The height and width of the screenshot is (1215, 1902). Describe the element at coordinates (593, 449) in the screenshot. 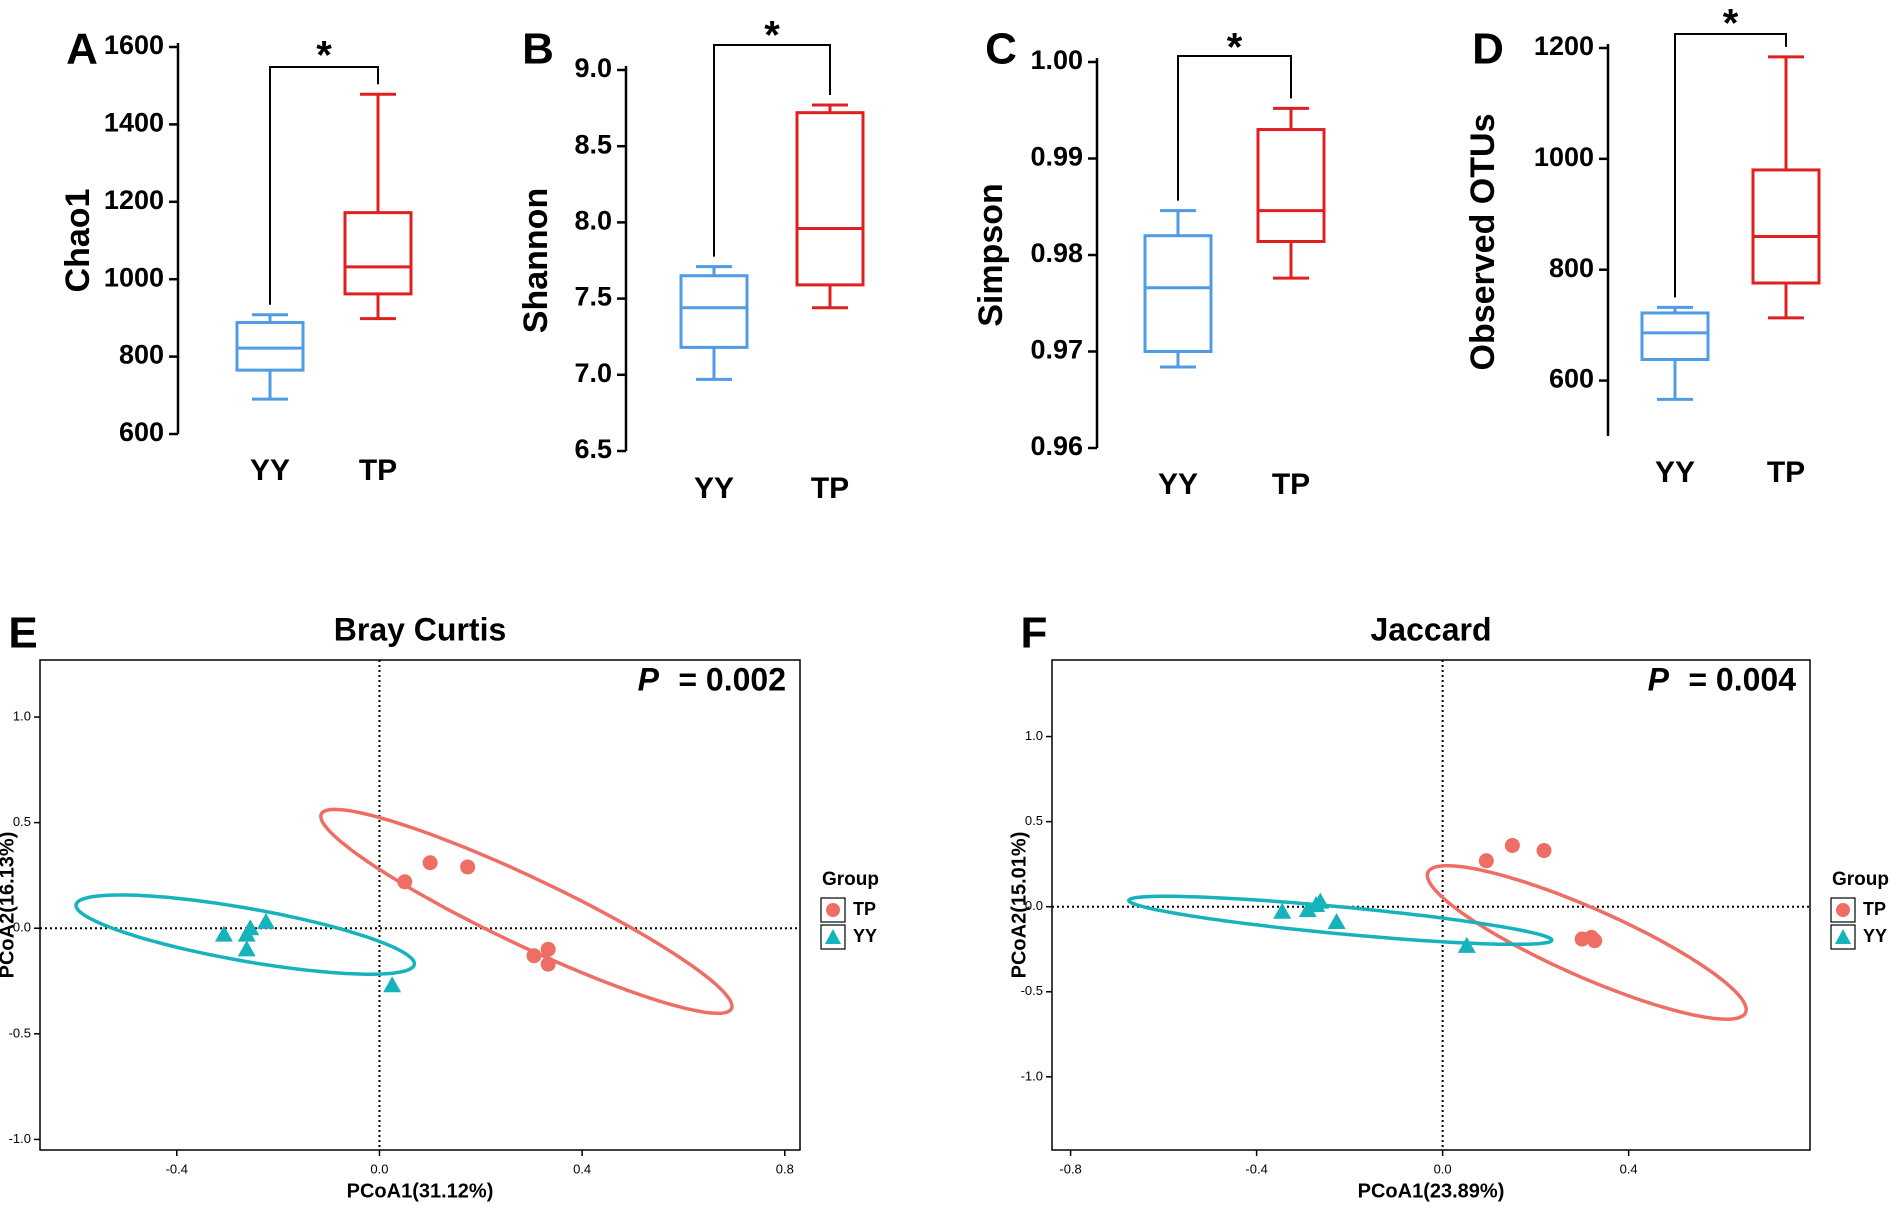

I see `y-tick-label: 6.5` at that location.